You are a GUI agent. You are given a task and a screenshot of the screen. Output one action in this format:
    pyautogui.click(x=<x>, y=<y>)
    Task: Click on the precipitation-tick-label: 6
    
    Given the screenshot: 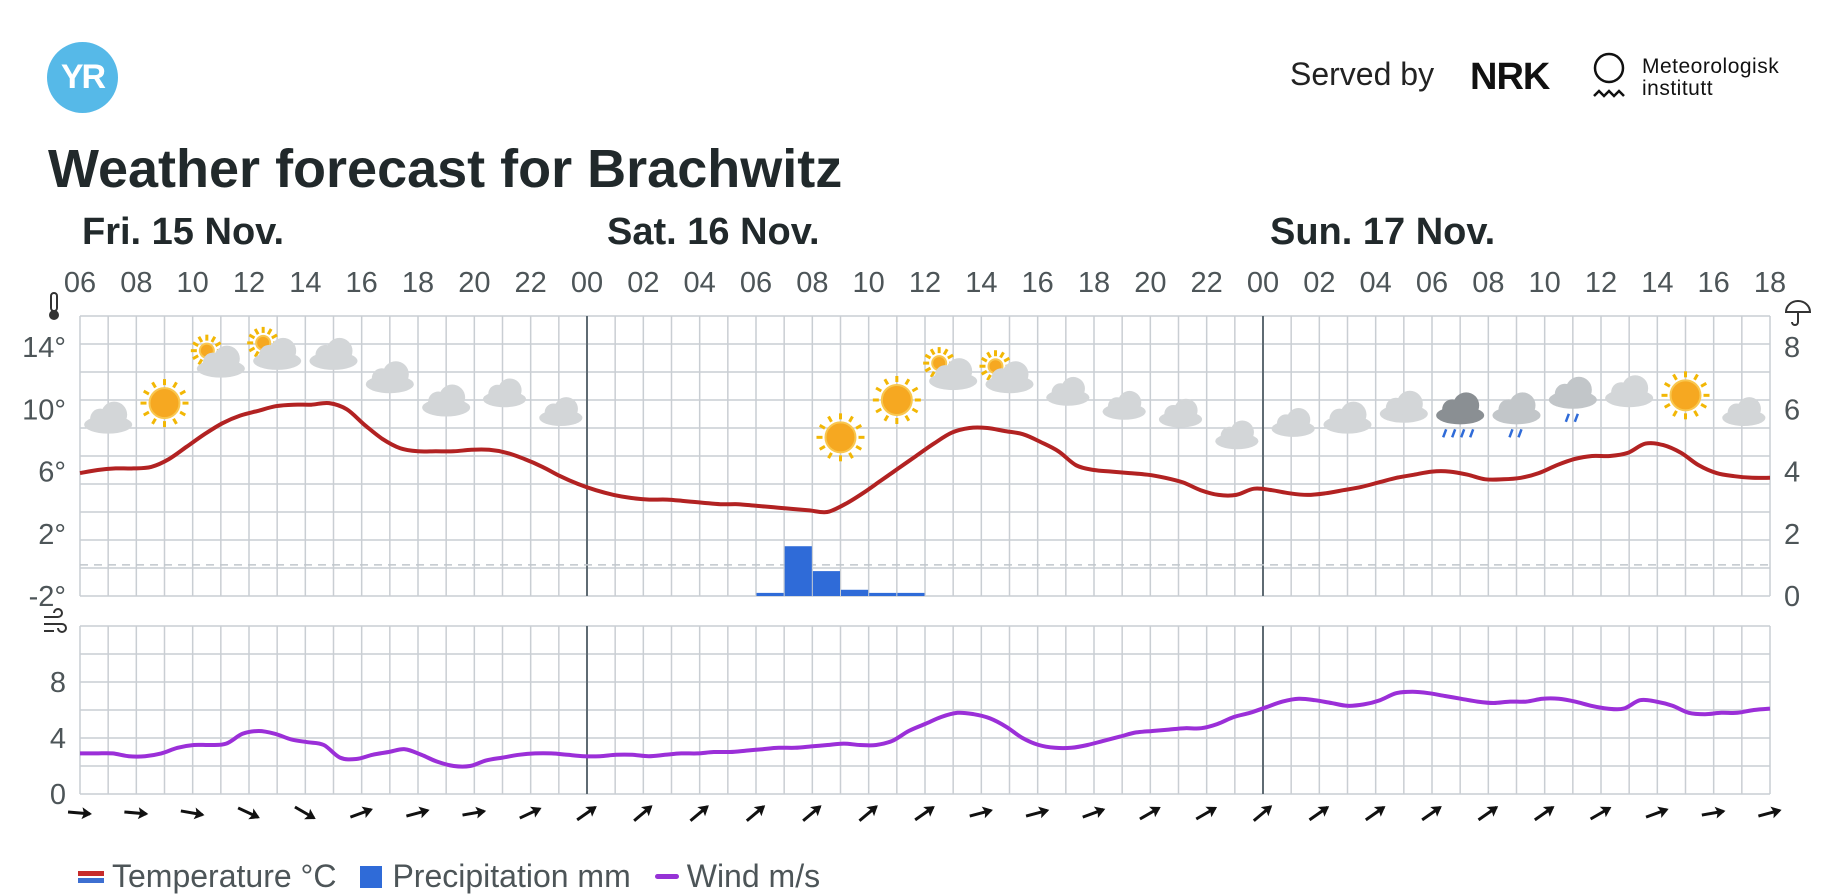 What is the action you would take?
    pyautogui.click(x=1792, y=410)
    